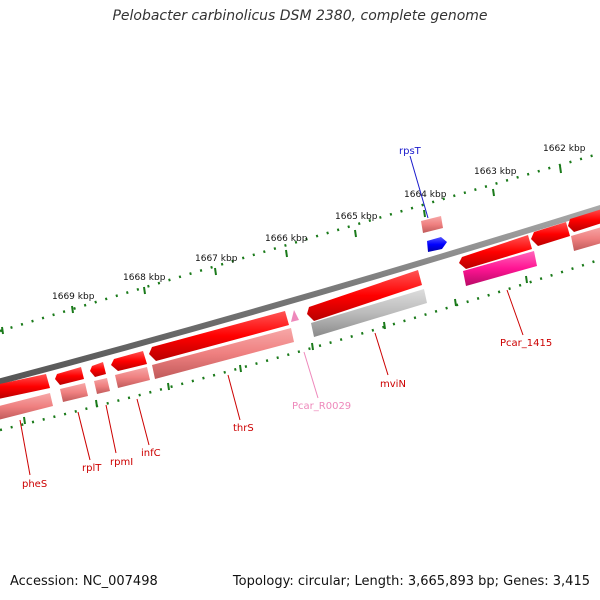 This screenshot has width=600, height=600. Describe the element at coordinates (495, 172) in the screenshot. I see `kbp-label-1663: 1663 kbp` at that location.